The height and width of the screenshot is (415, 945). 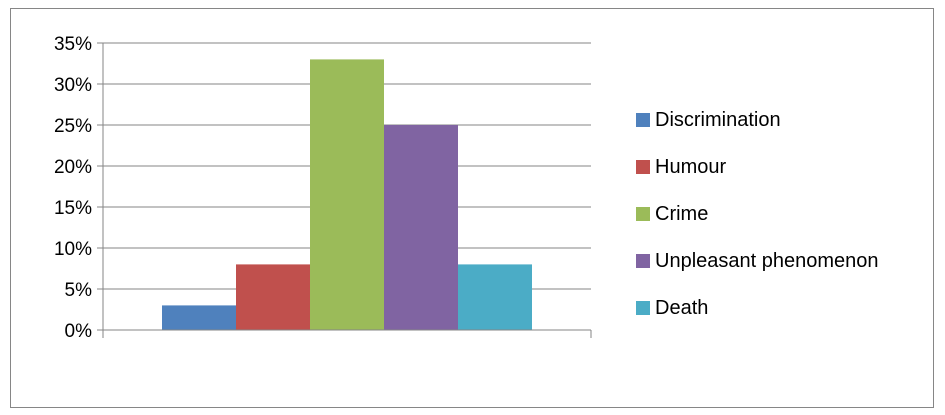 I want to click on y-tick-label: 35%, so click(x=73, y=44).